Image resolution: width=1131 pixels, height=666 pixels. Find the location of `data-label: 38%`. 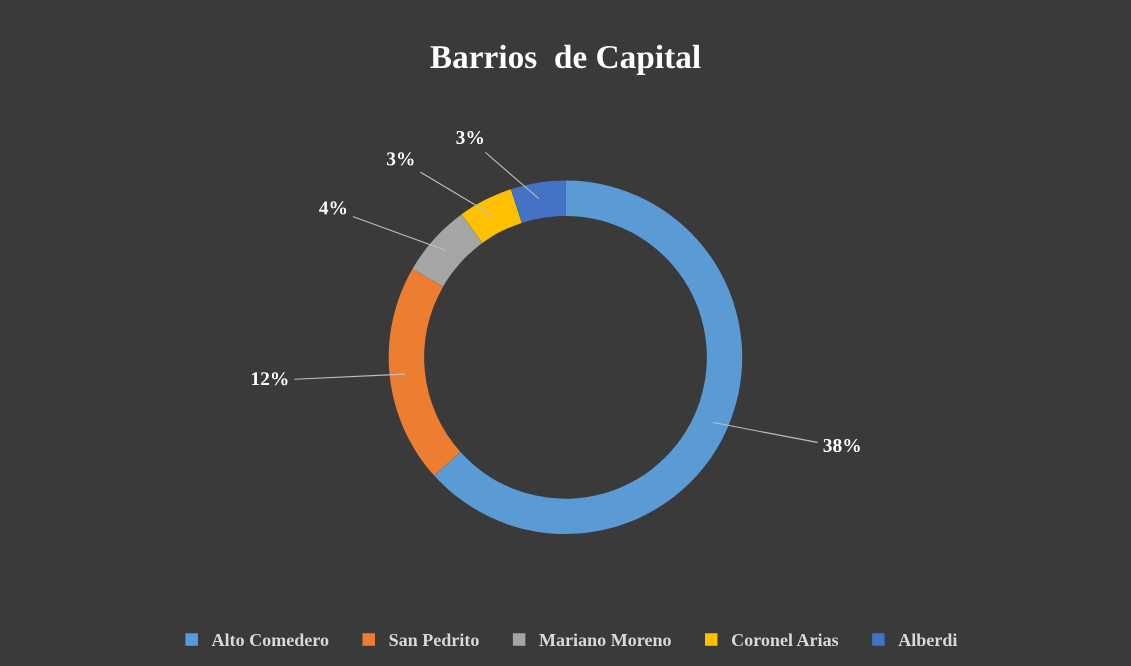

data-label: 38% is located at coordinates (841, 445).